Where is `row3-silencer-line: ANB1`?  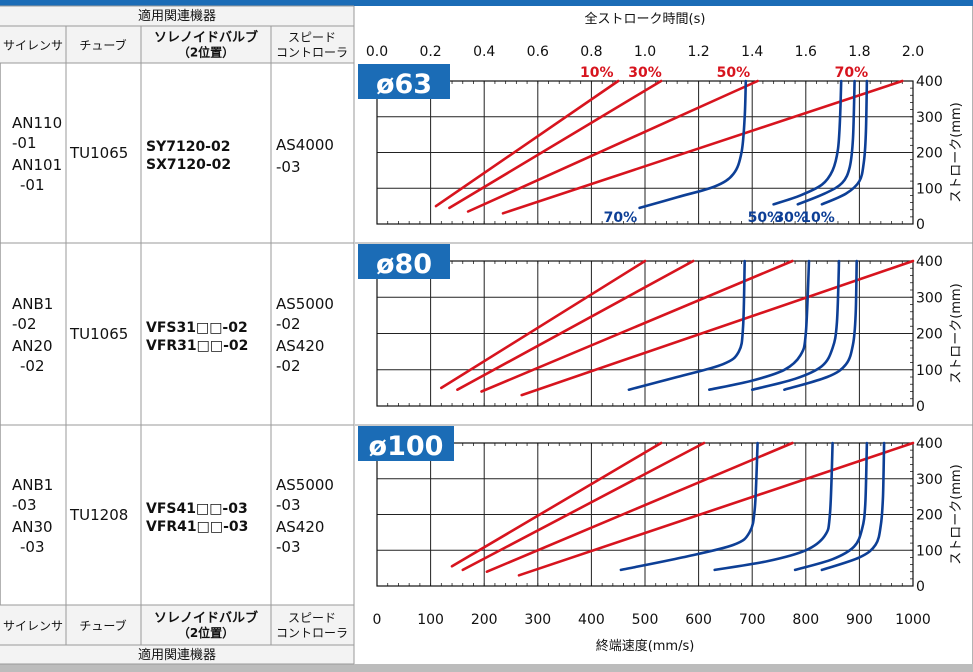
row3-silencer-line: ANB1 is located at coordinates (32, 485).